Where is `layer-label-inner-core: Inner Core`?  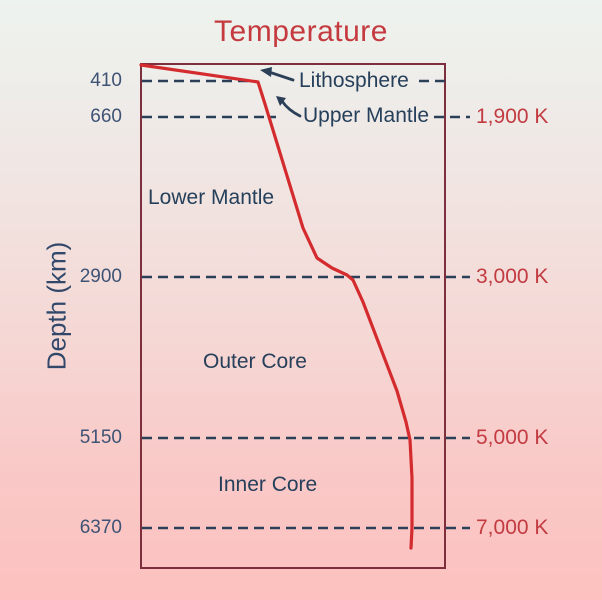
layer-label-inner-core: Inner Core is located at coordinates (268, 484).